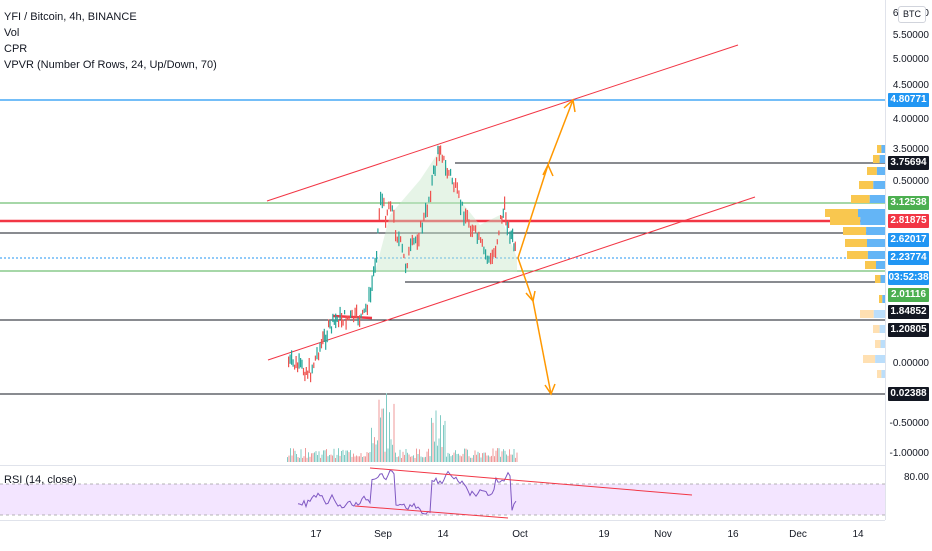 The width and height of the screenshot is (932, 551). Describe the element at coordinates (908, 394) in the screenshot. I see `price-tag: 0.02388` at that location.